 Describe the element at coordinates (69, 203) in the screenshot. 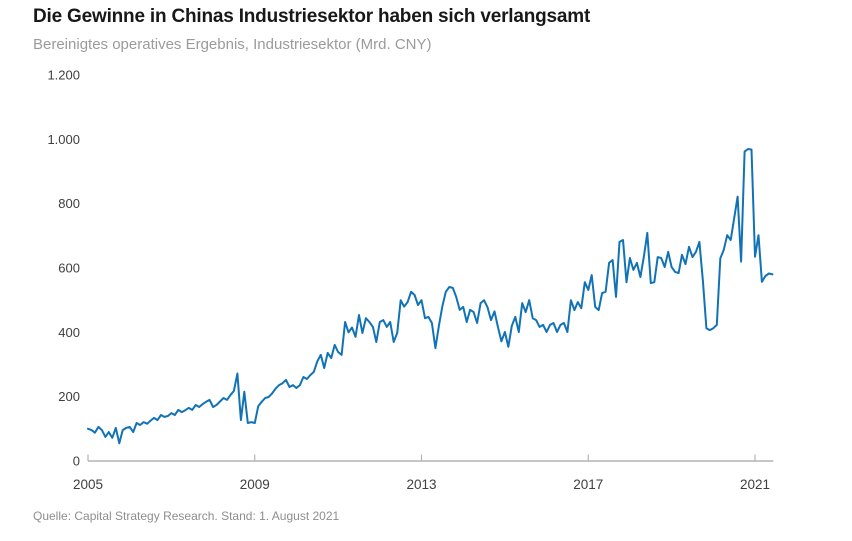

I see `y-axis-tick-label: 800` at that location.